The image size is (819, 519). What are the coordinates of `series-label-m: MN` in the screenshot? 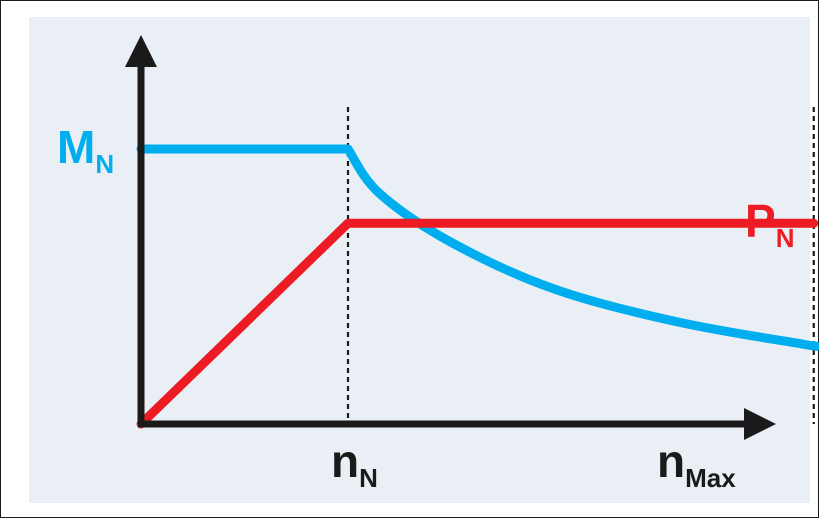 It's located at (85, 150).